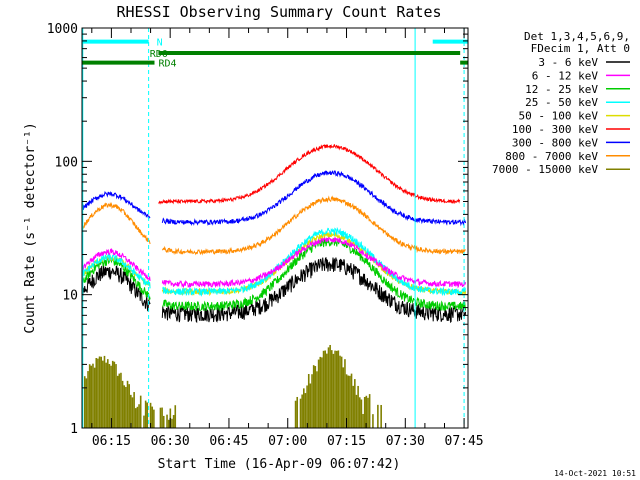  What do you see at coordinates (66, 162) in the screenshot?
I see `y-tick-label: 100` at bounding box center [66, 162].